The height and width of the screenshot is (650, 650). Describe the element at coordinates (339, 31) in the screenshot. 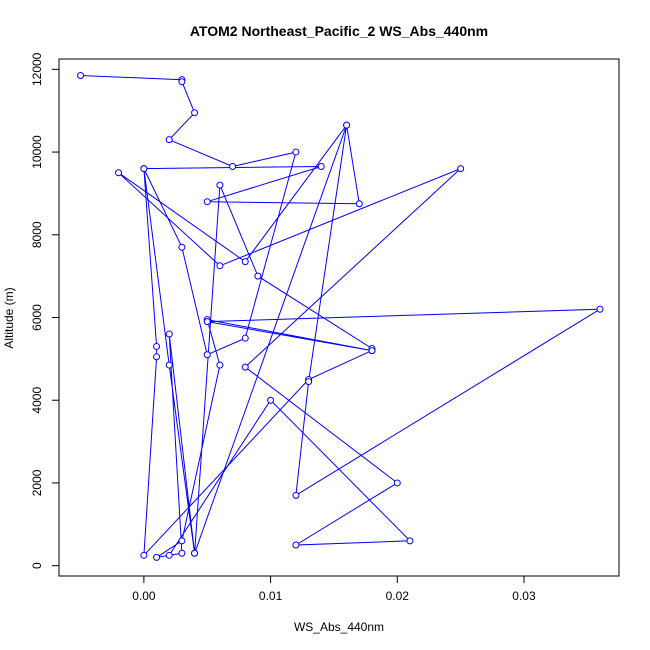

I see `chart-title: ATOM2 Northeast_Pacific_2 WS_Abs_440nm` at that location.